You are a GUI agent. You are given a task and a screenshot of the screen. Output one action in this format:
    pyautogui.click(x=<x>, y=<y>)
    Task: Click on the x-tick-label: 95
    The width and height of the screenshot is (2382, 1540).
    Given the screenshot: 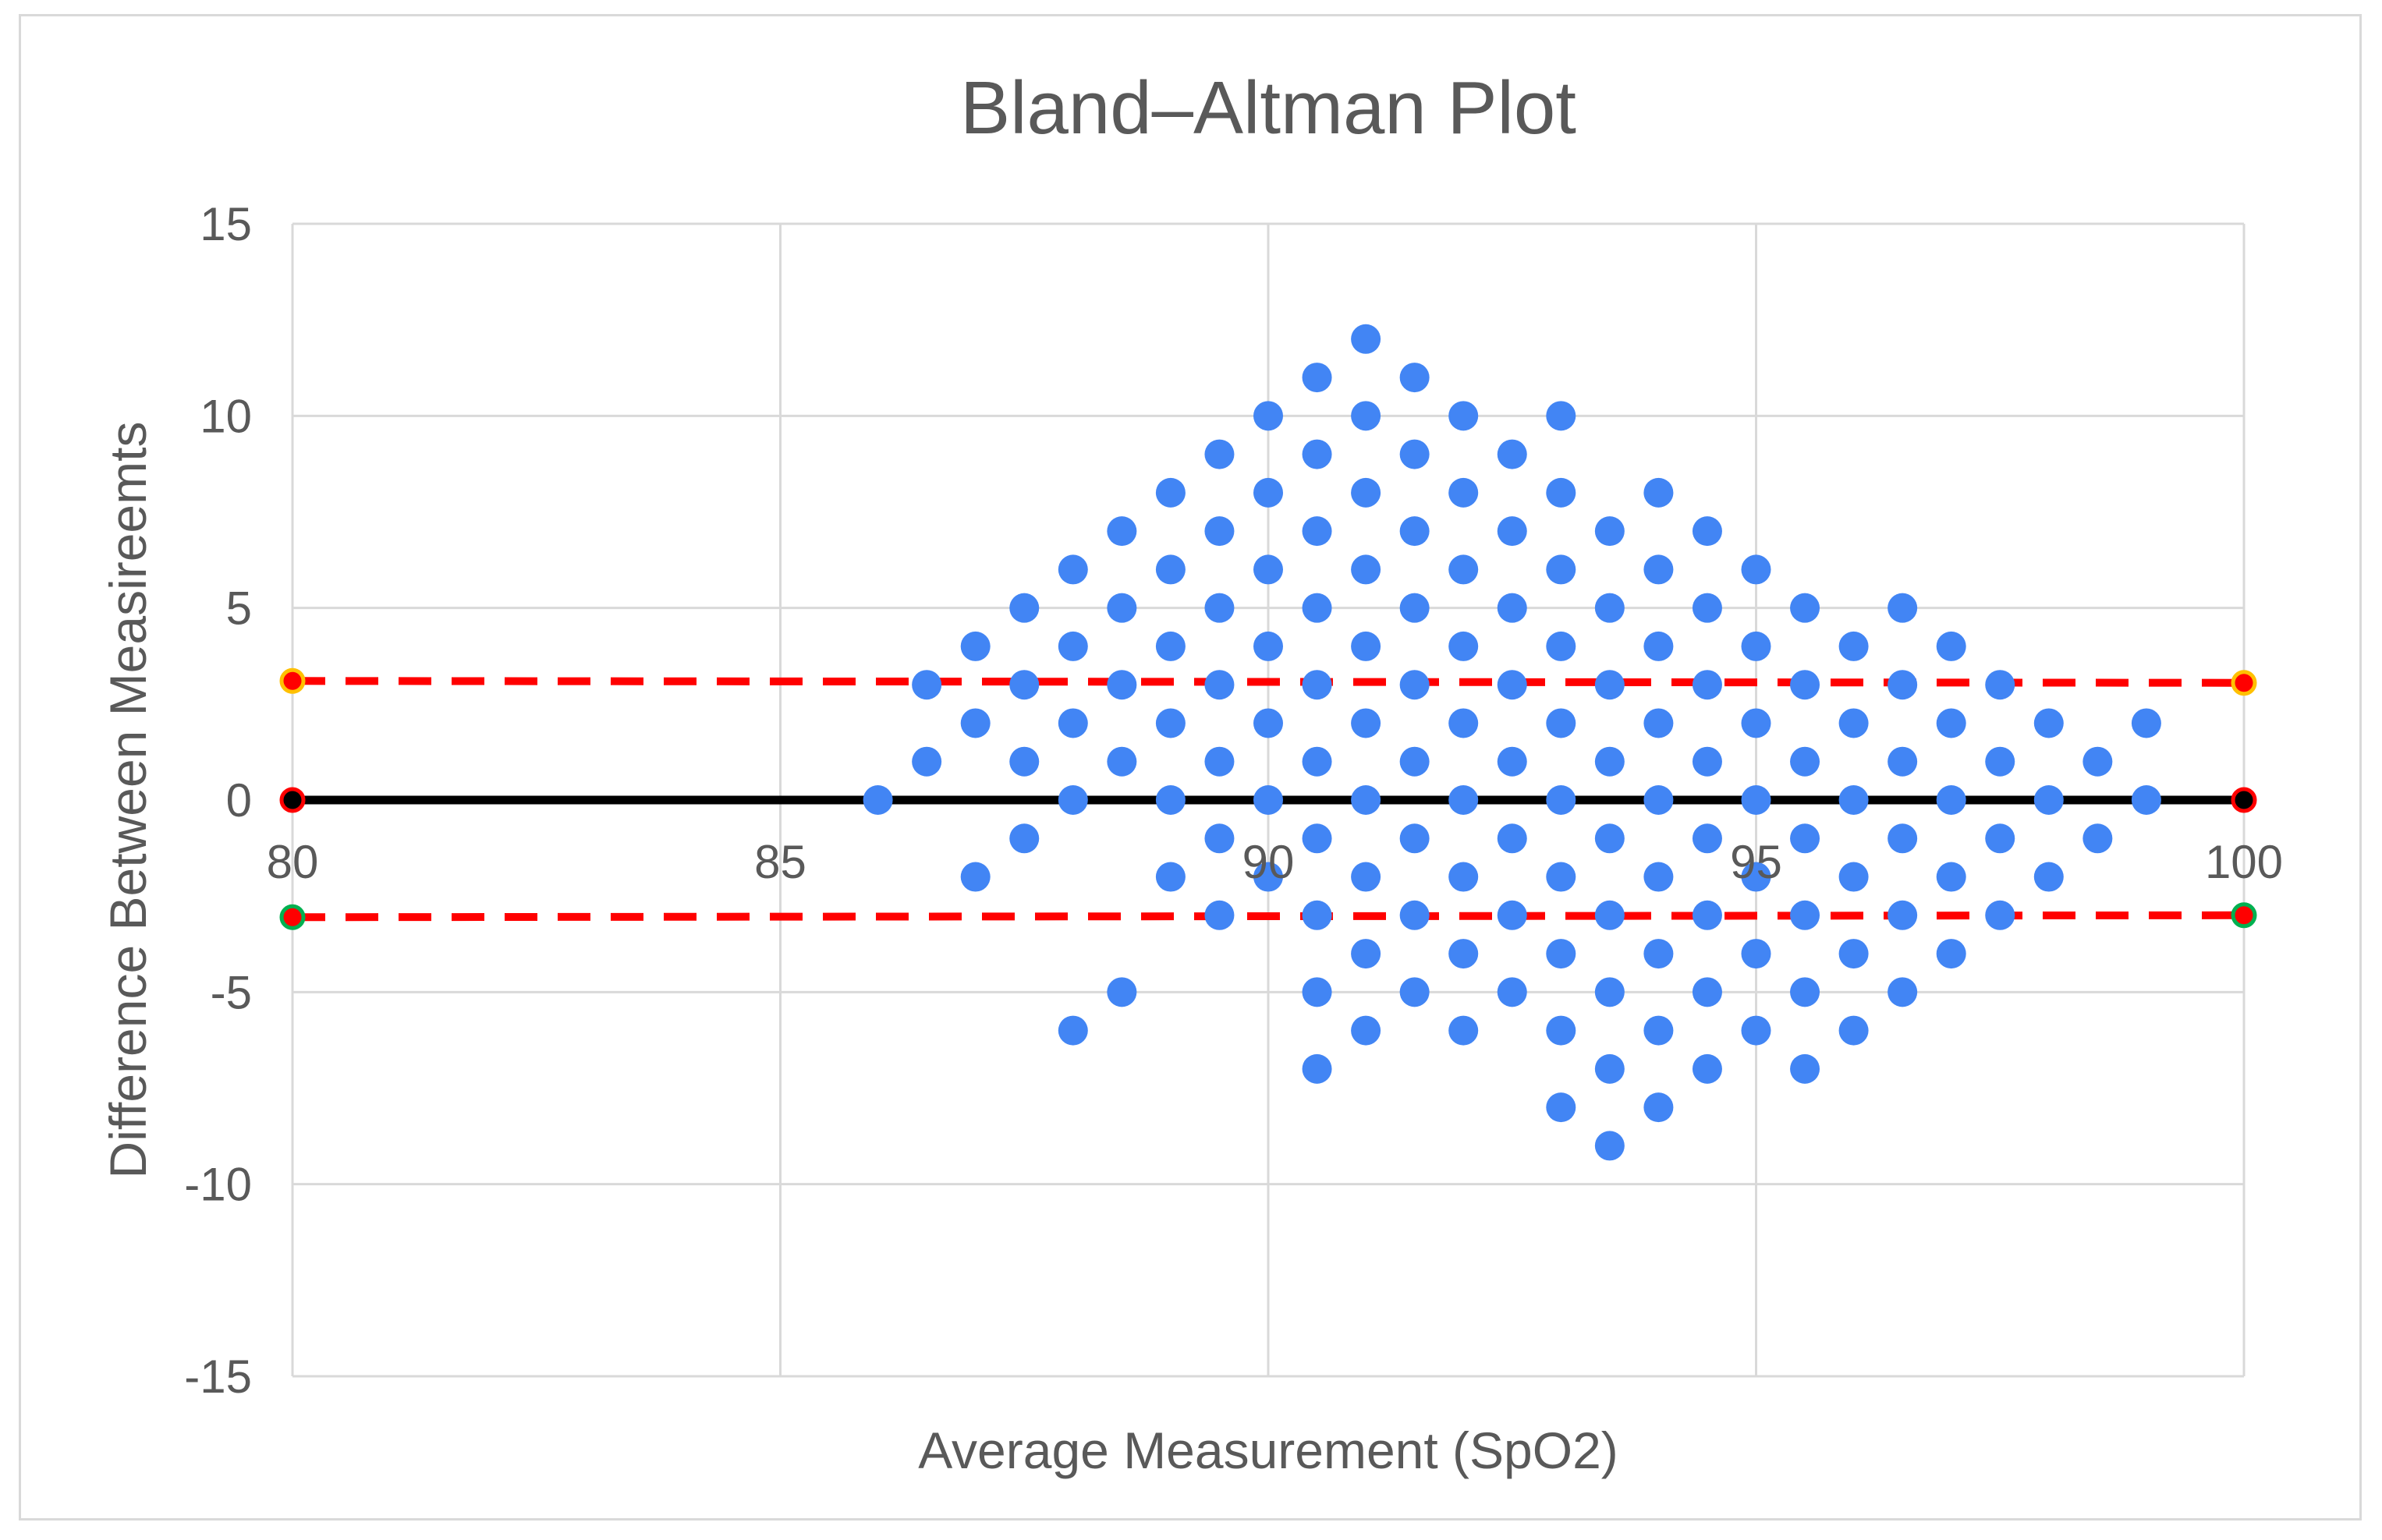 What is the action you would take?
    pyautogui.click(x=1756, y=862)
    